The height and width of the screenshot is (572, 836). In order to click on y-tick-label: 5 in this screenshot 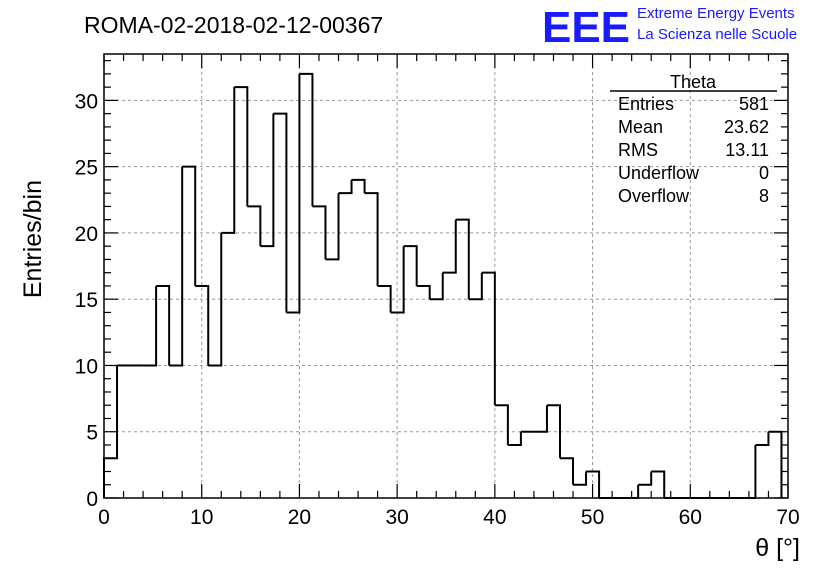, I will do `click(92, 433)`.